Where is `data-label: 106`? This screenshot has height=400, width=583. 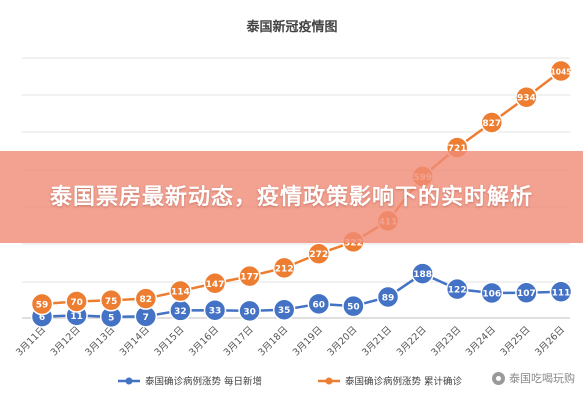
data-label: 106 is located at coordinates (491, 294).